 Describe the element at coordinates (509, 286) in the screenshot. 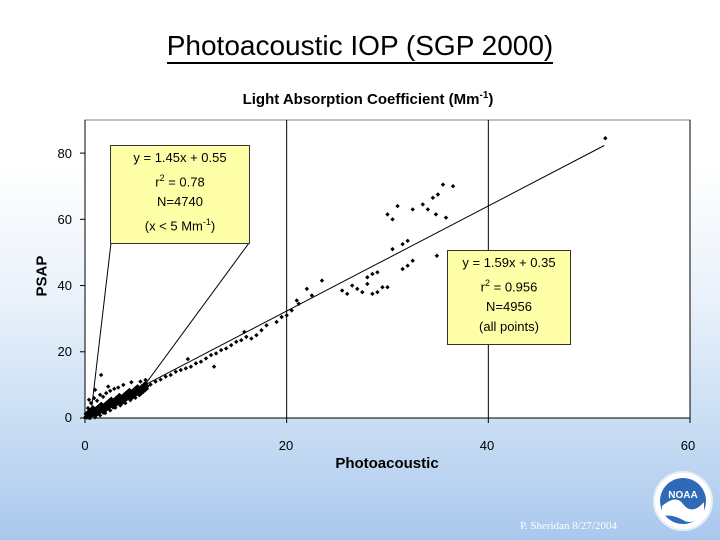

I see `fit-r-squared: r2 = 0.956` at that location.